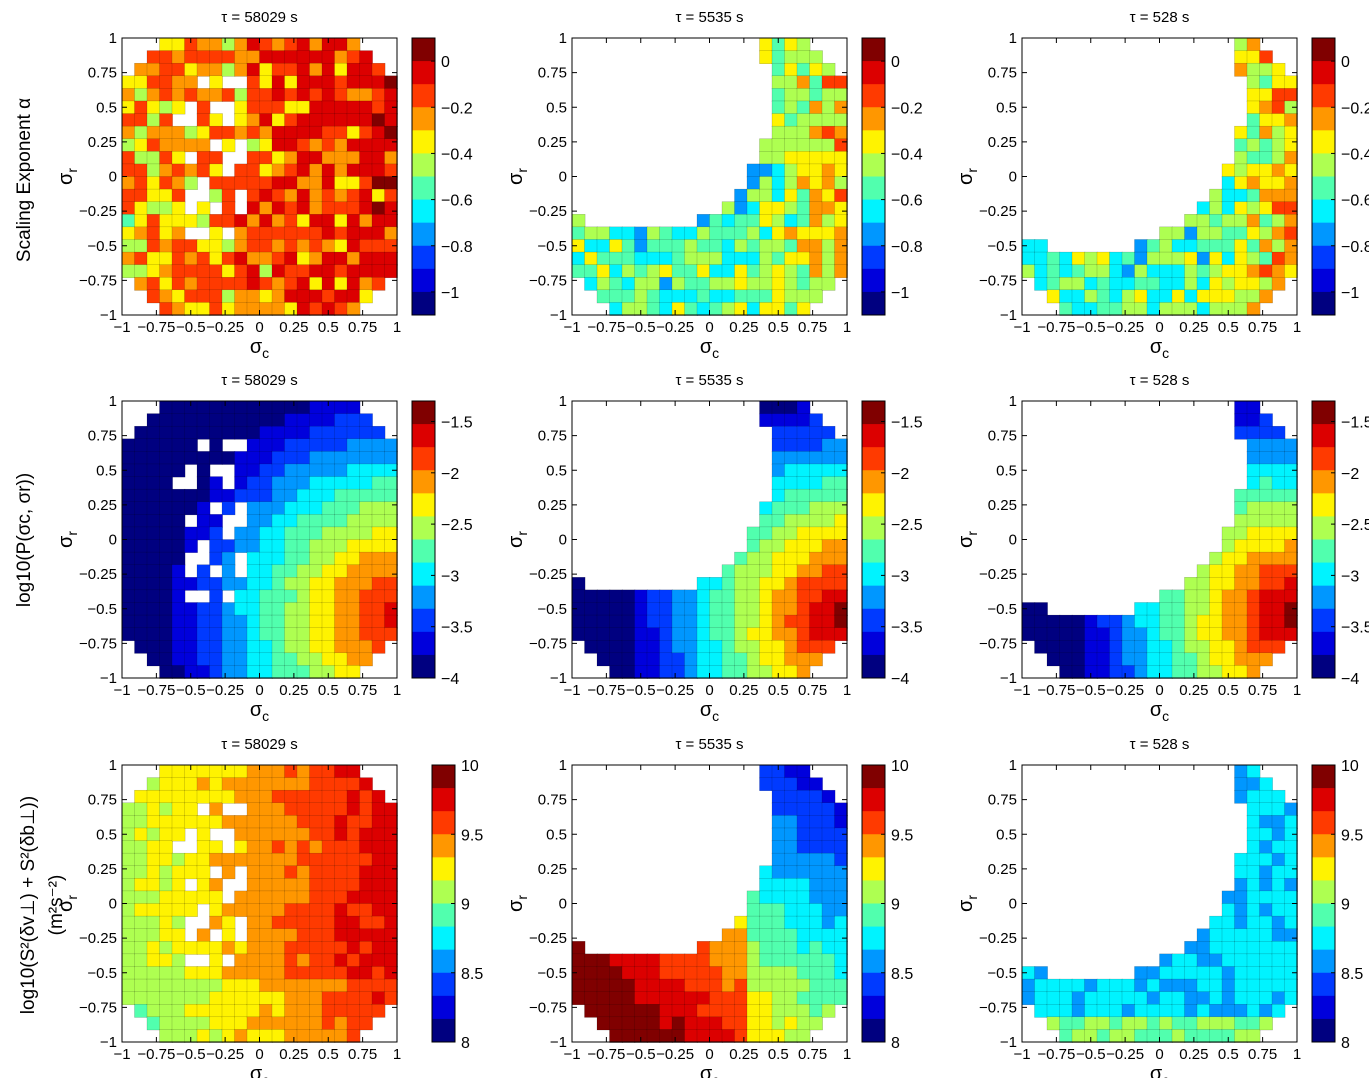 Image resolution: width=1369 pixels, height=1078 pixels. Describe the element at coordinates (895, 62) in the screenshot. I see `colorbar-tick-label: 0` at that location.